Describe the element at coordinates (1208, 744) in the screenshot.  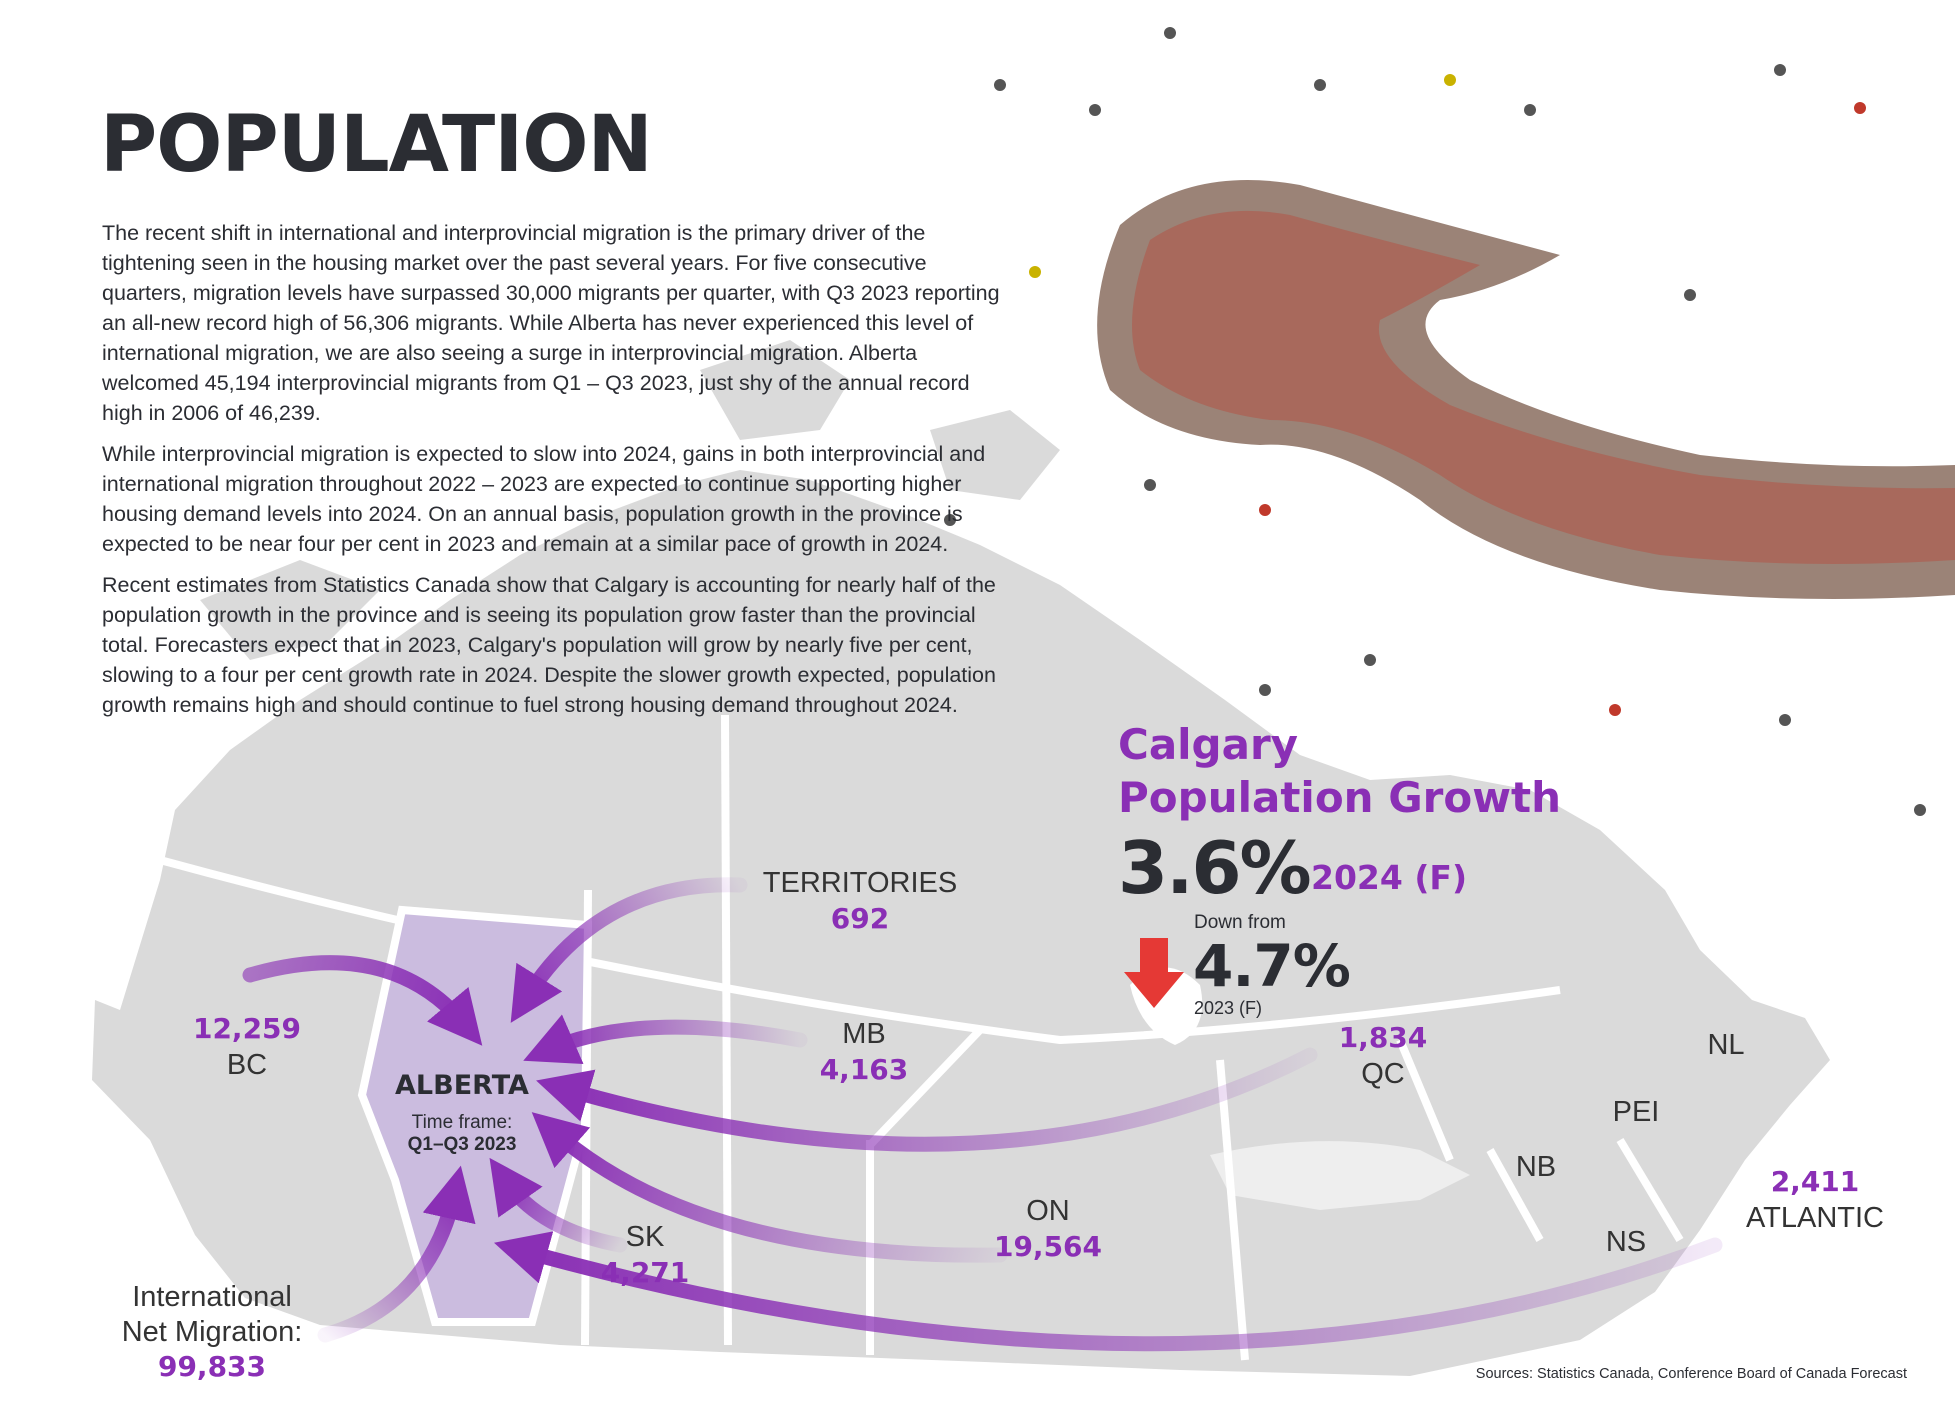
I see `calgary-heading-line-1: Calgary` at that location.